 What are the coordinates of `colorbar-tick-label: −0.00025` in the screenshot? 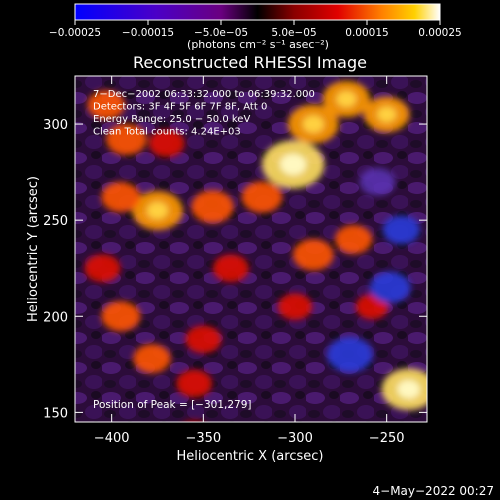 It's located at (75, 33).